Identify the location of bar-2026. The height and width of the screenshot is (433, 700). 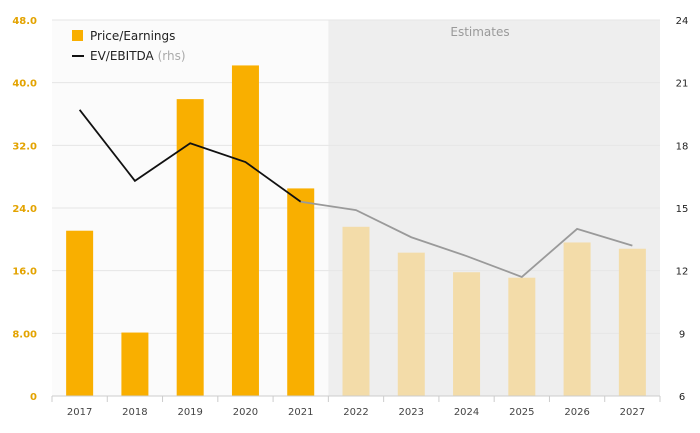
(577, 319).